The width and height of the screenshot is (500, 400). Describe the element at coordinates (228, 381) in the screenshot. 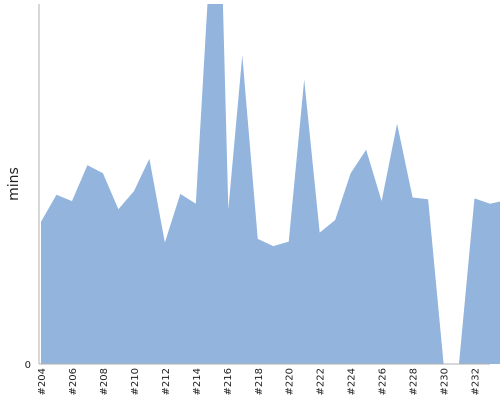

I see `x-tick-label: #216` at that location.